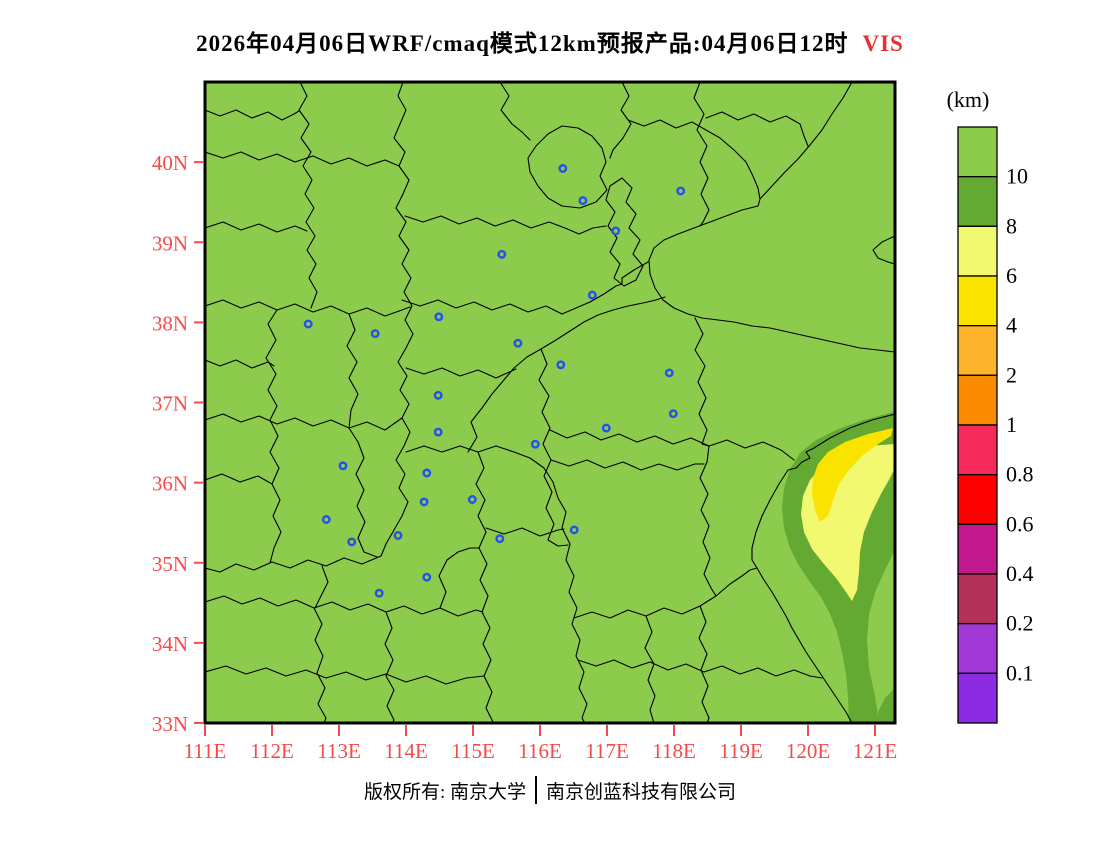 This screenshot has width=1100, height=855. Describe the element at coordinates (1011, 275) in the screenshot. I see `colorbar-tick-label: 6` at that location.